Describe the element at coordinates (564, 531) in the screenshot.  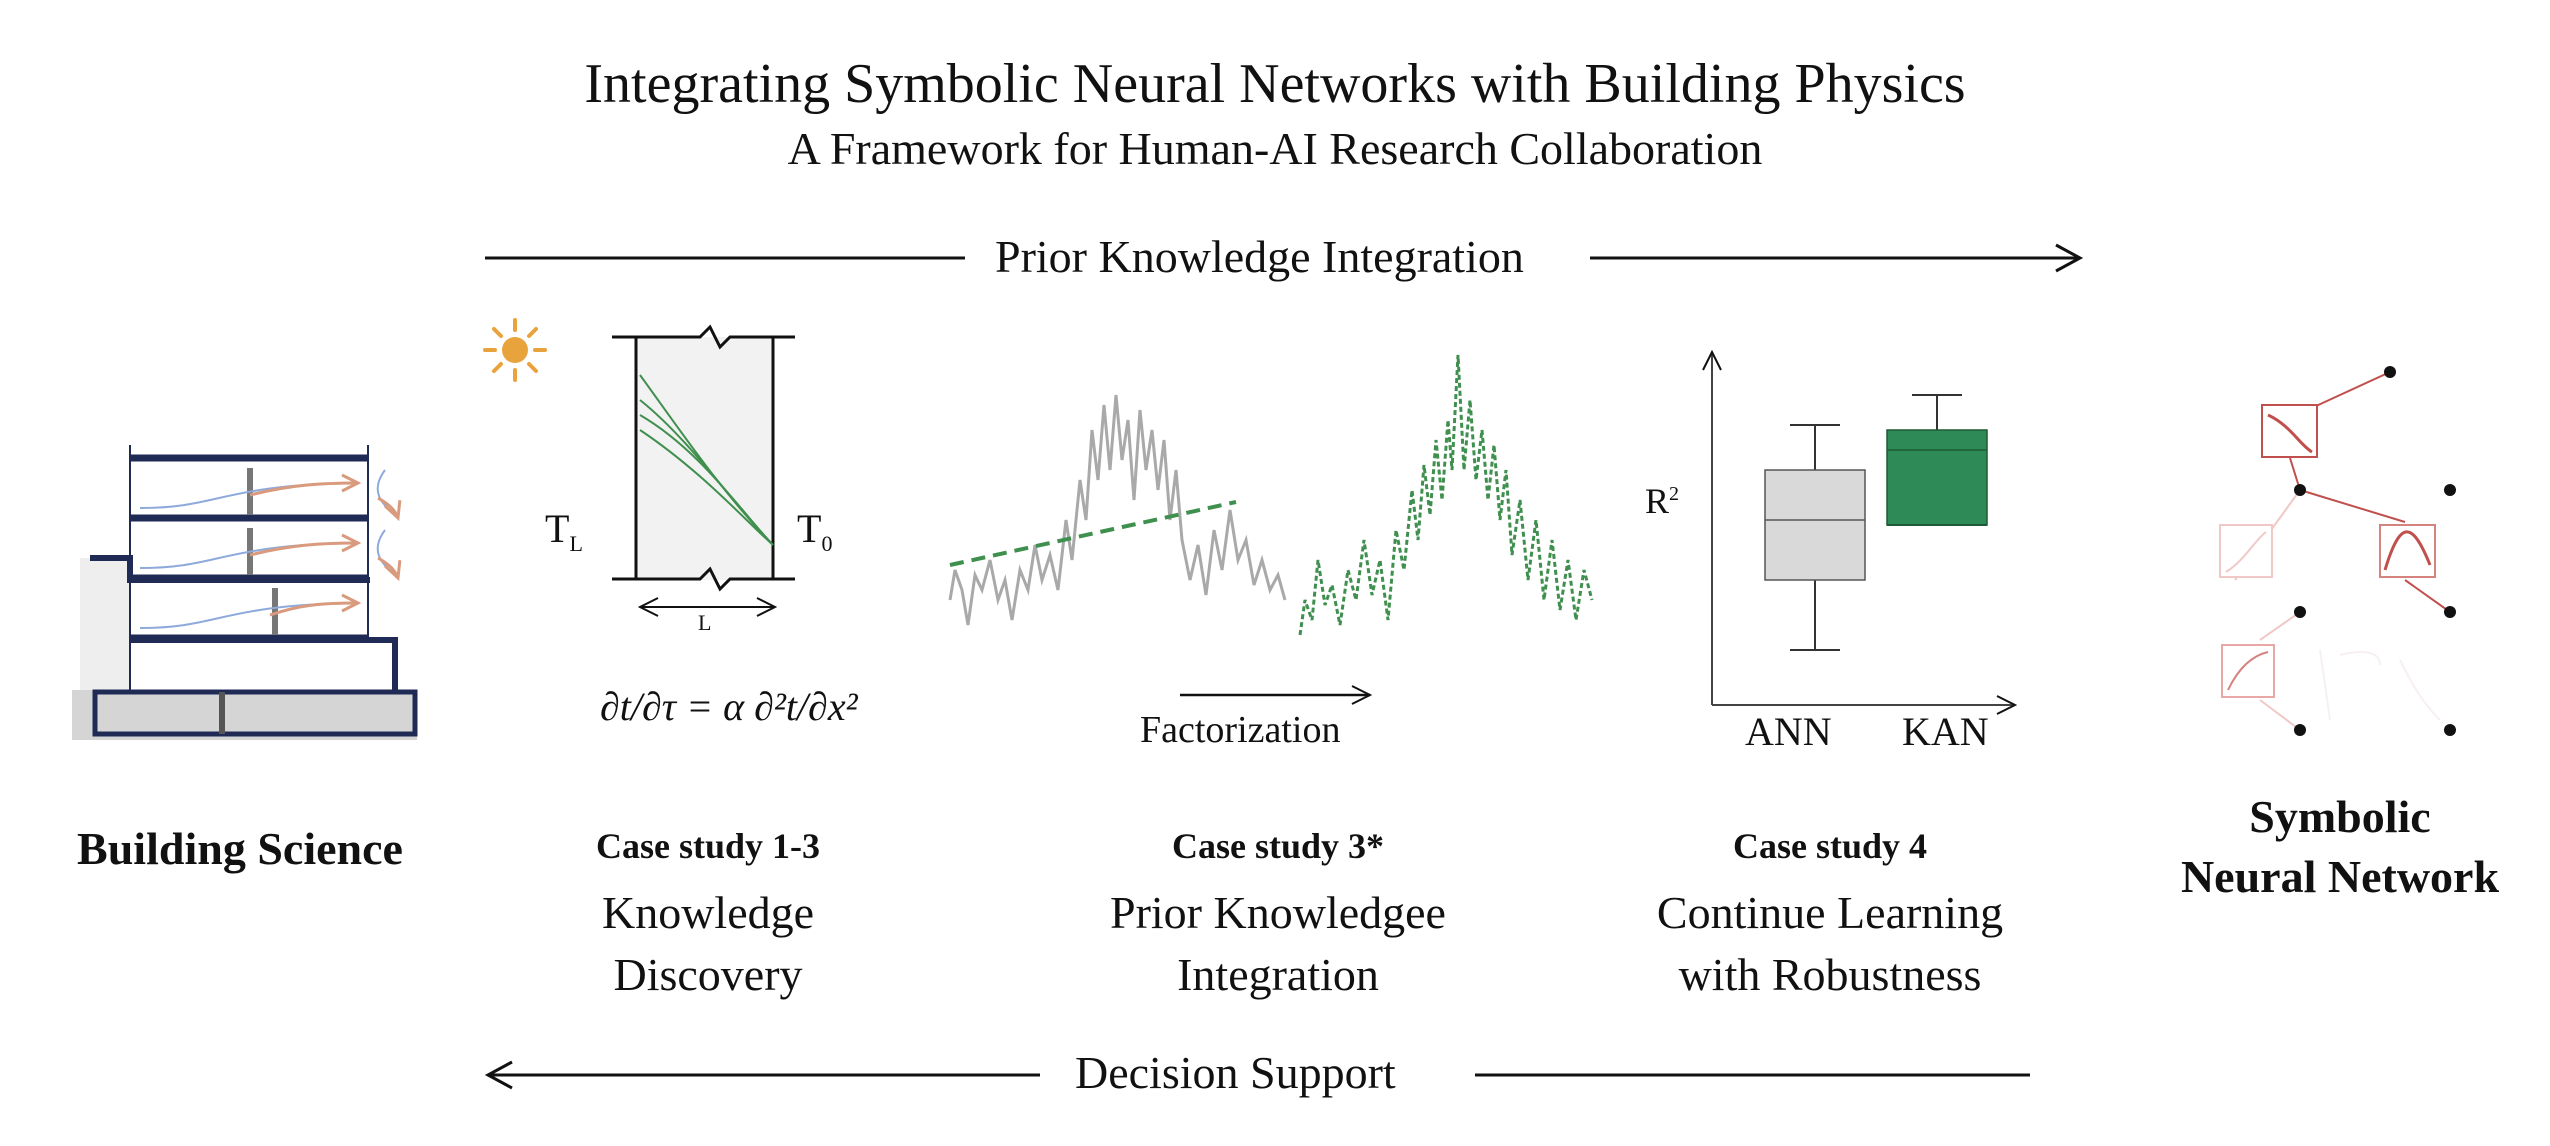
I see `left-temperature-label: TL` at that location.